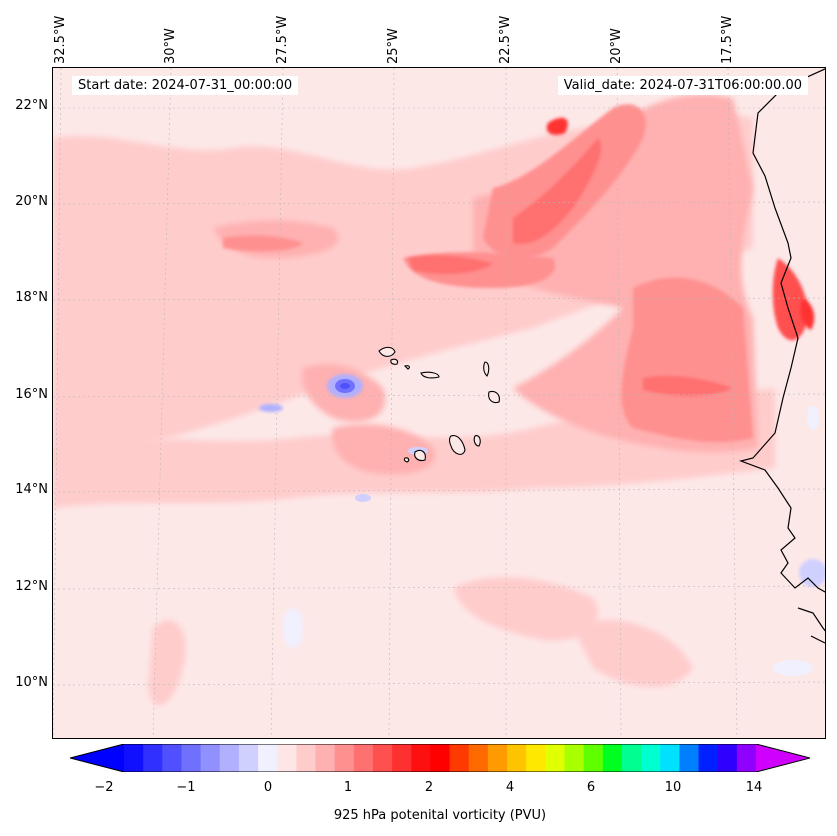 The width and height of the screenshot is (837, 836). Describe the element at coordinates (429, 787) in the screenshot. I see `cb-tick-label: 2` at that location.